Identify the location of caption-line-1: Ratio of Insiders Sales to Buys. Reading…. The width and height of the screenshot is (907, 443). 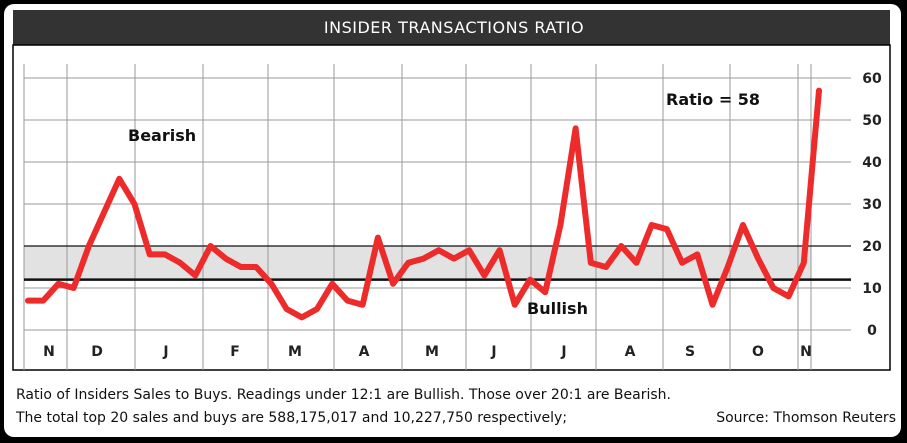
(343, 395).